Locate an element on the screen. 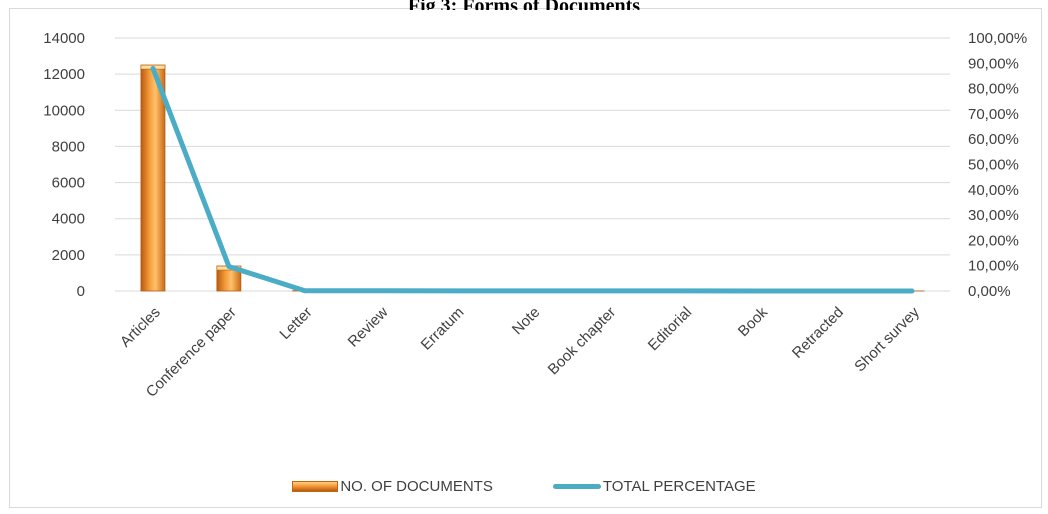 Image resolution: width=1048 pixels, height=514 pixels. y-left-tick-label: 14000 is located at coordinates (64, 38).